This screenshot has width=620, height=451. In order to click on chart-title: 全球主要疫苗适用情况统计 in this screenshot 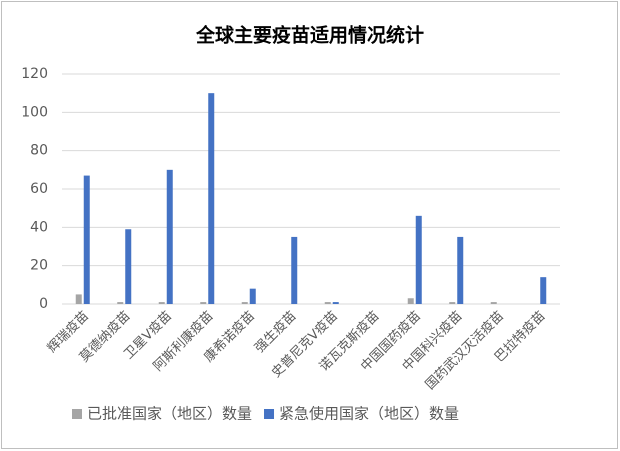, I will do `click(309, 35)`.